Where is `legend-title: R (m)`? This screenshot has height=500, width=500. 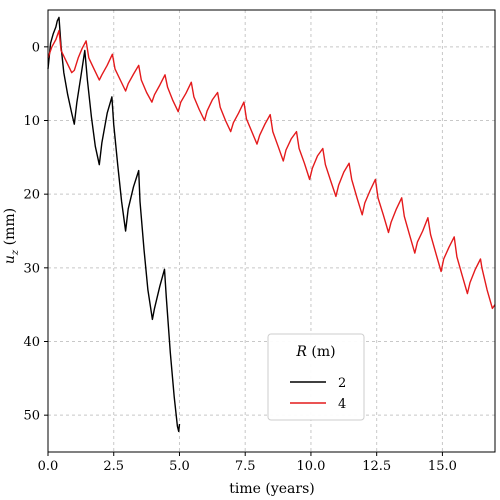 legend-title: R (m) is located at coordinates (315, 352).